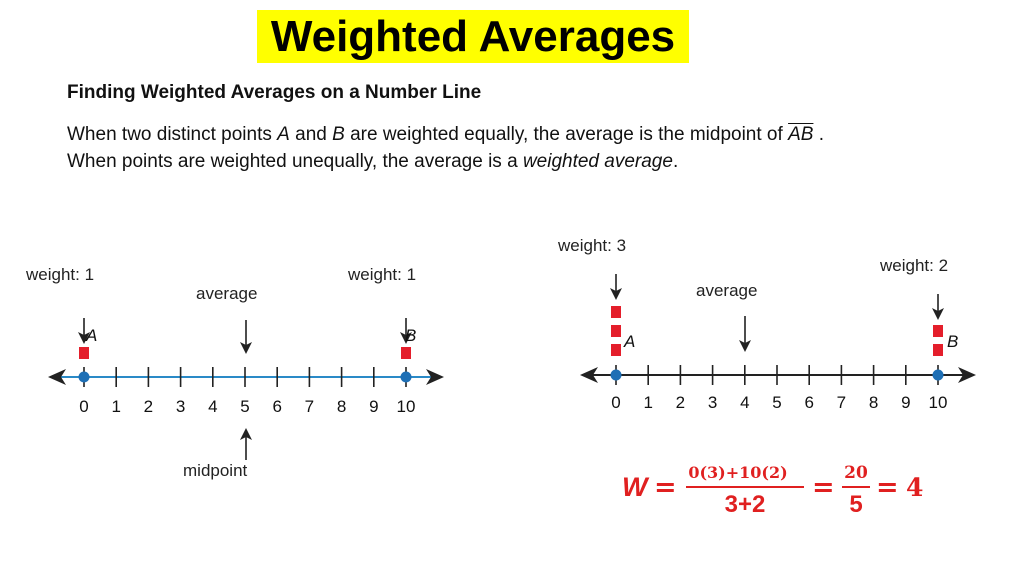 Image resolution: width=1024 pixels, height=575 pixels. I want to click on right-point-b, so click(938, 375).